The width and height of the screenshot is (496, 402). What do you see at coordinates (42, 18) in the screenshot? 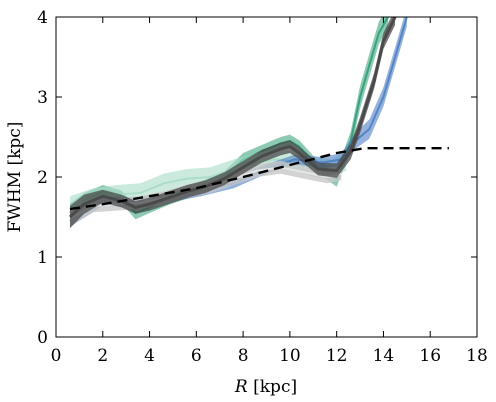
I see `y-tick-label: 4` at bounding box center [42, 18].